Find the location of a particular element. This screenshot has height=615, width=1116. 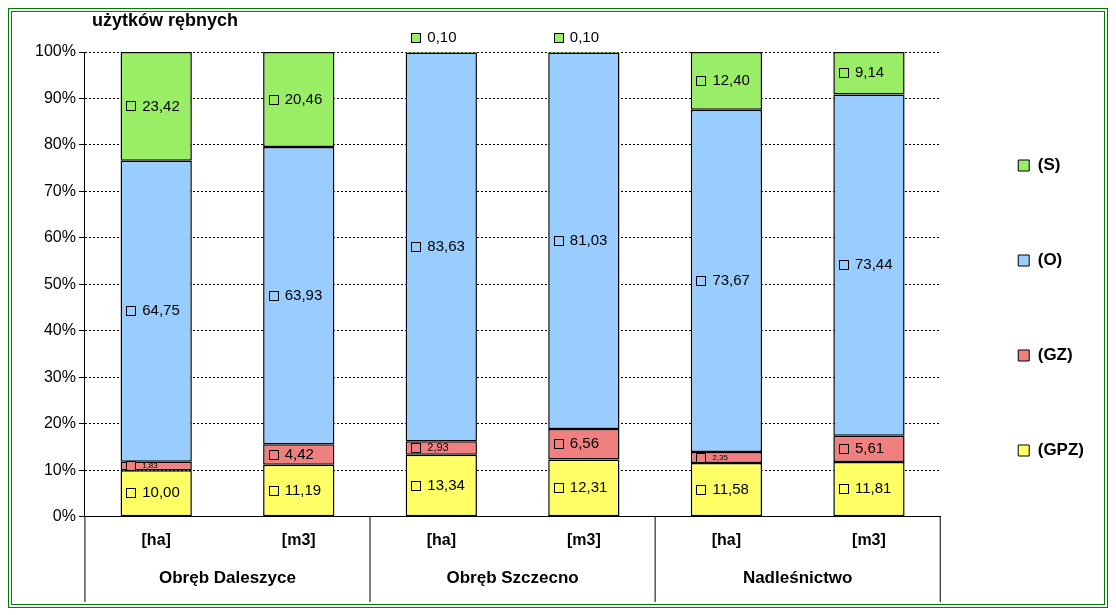

data-label: 11,19 is located at coordinates (303, 489).